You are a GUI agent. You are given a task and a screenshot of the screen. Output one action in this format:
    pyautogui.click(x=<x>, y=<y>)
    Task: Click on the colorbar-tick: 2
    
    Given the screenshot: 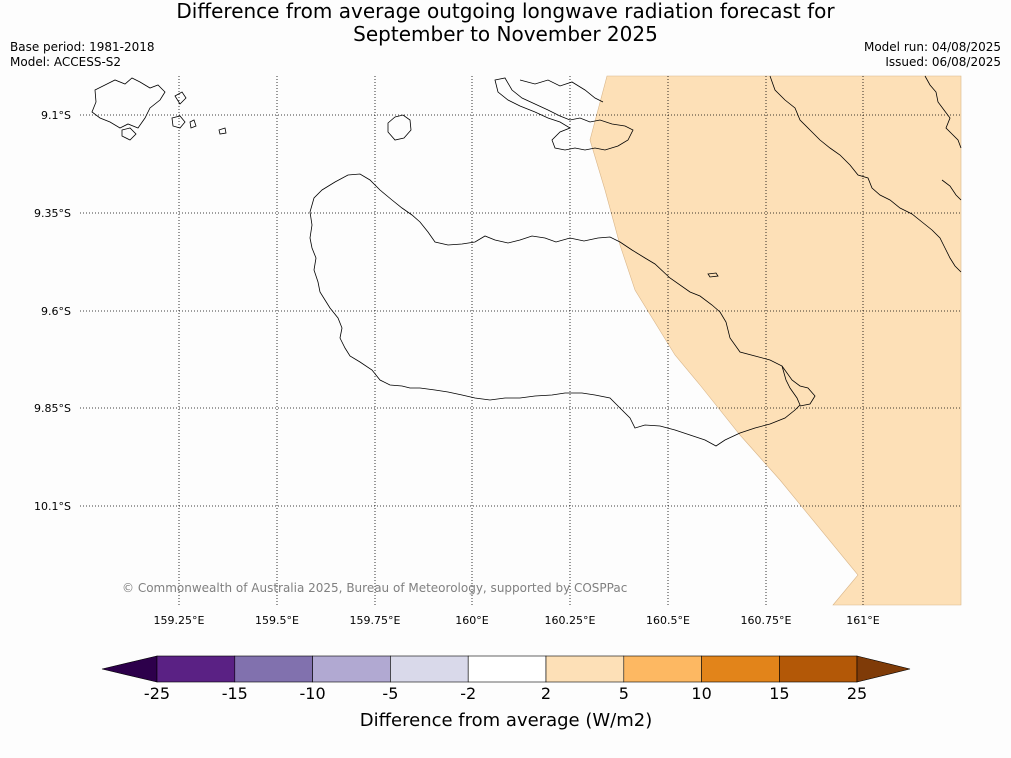 What is the action you would take?
    pyautogui.click(x=546, y=693)
    